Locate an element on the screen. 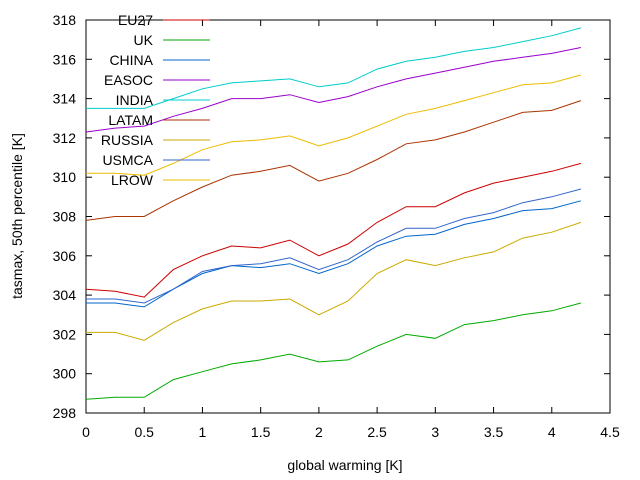 The height and width of the screenshot is (480, 640). legend-label-latam: LATAM is located at coordinates (130, 120).